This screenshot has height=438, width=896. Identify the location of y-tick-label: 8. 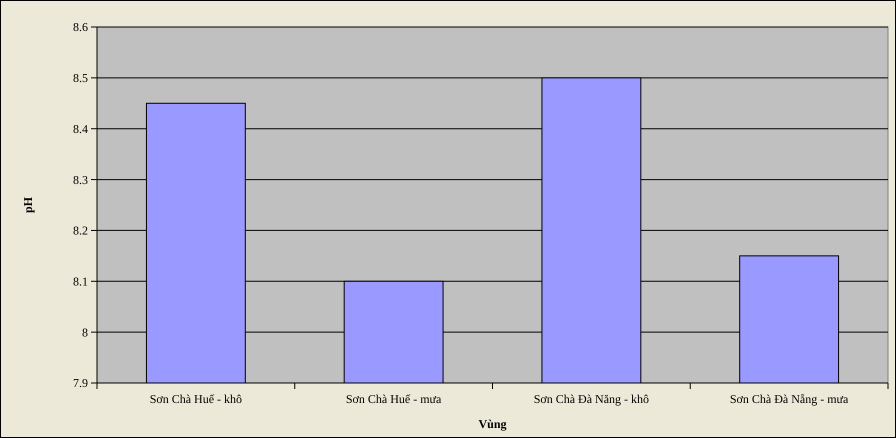
(85, 332).